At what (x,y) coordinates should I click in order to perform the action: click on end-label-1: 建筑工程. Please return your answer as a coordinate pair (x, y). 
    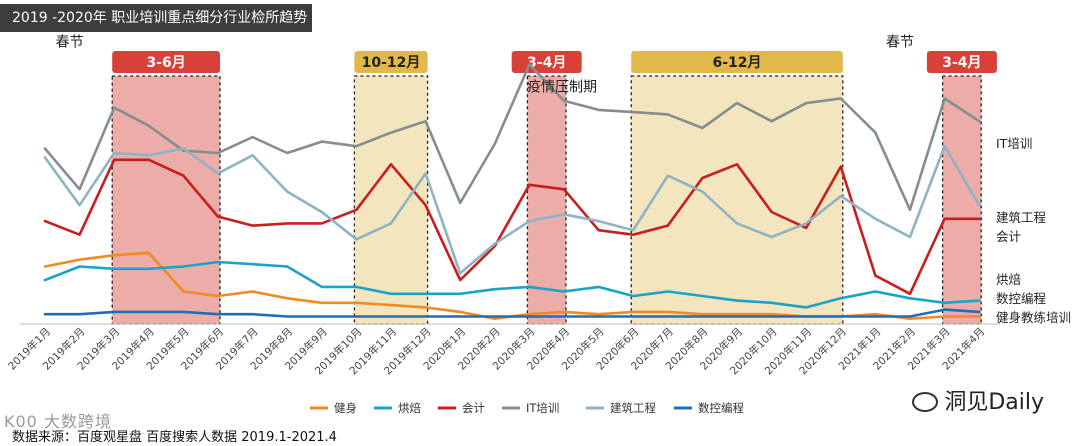
    Looking at the image, I should click on (1021, 217).